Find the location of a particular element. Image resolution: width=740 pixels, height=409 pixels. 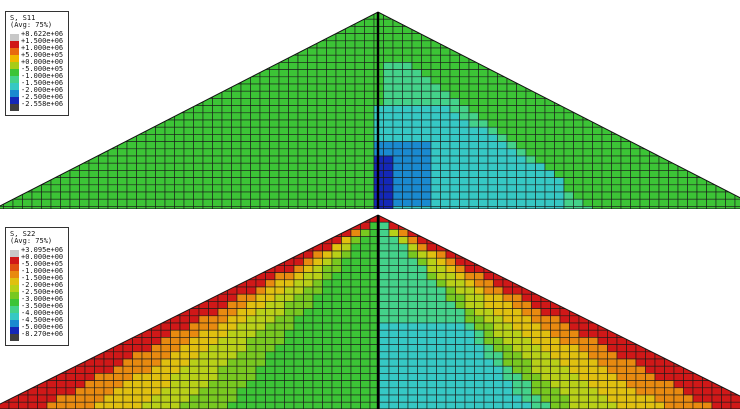

legend-label: -5.000e+05 is located at coordinates (42, 264).